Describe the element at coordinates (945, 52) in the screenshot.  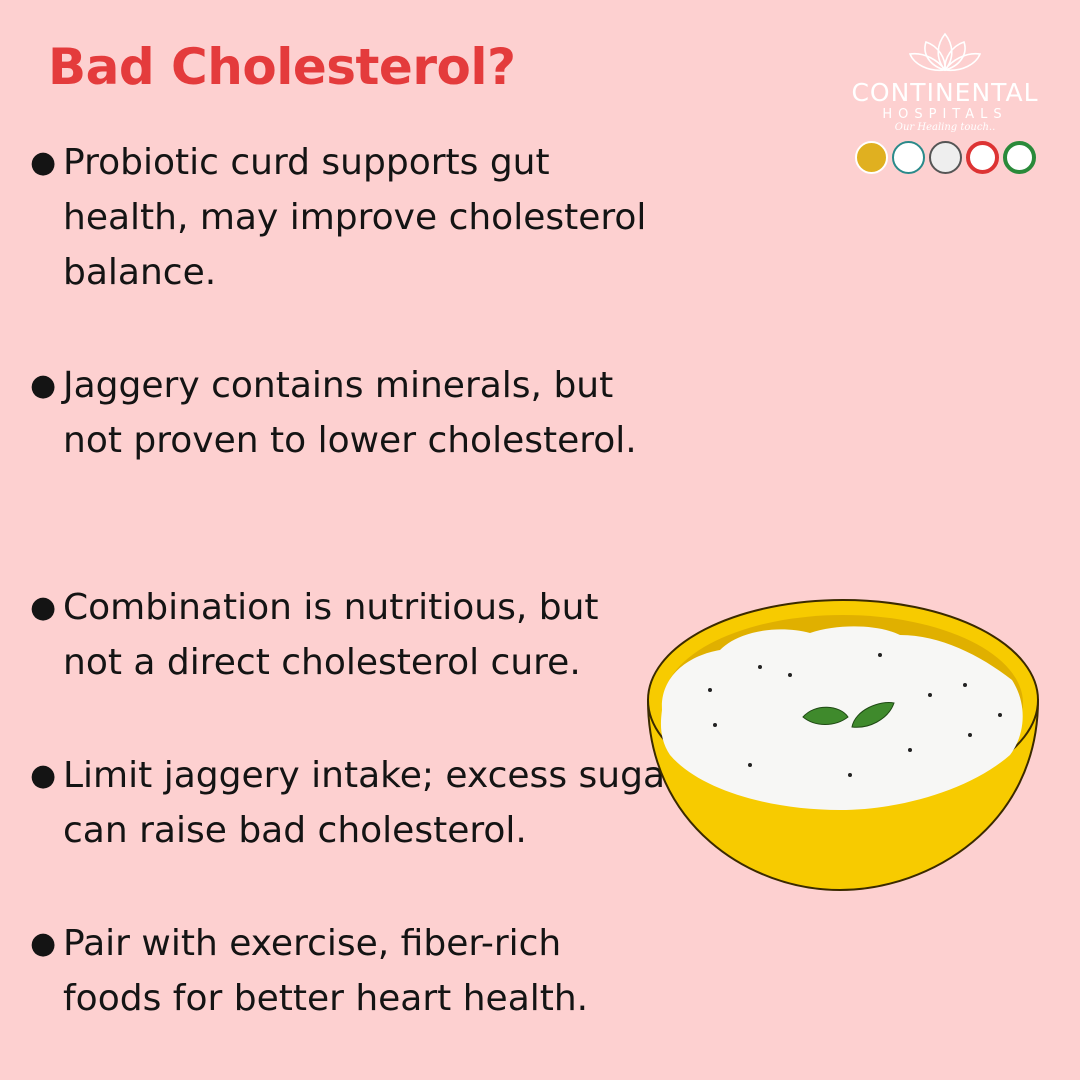
I see `lotus-icon` at that location.